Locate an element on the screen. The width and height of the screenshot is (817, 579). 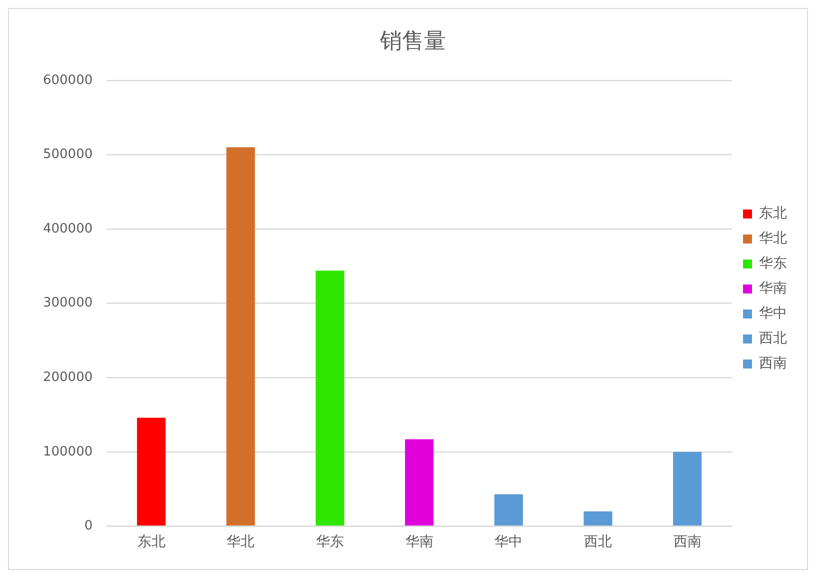
legend-label: 西南 is located at coordinates (773, 364).